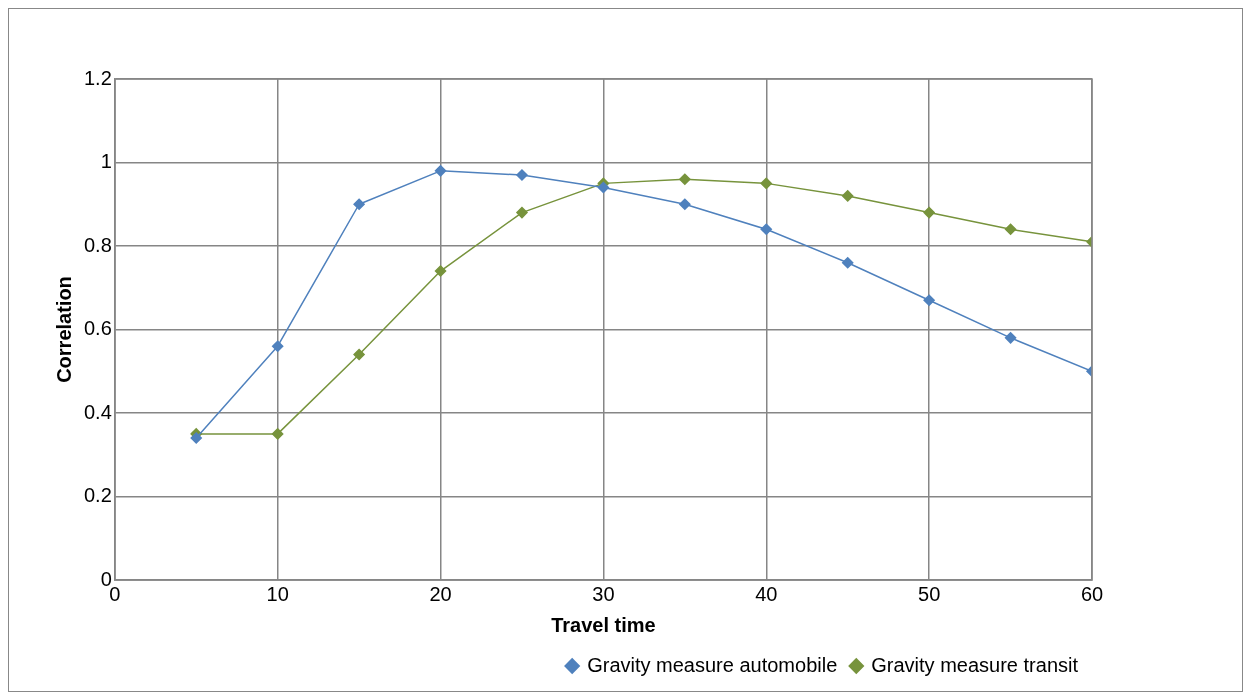 The height and width of the screenshot is (700, 1251). What do you see at coordinates (97, 244) in the screenshot?
I see `y-tick-label: 0.8` at bounding box center [97, 244].